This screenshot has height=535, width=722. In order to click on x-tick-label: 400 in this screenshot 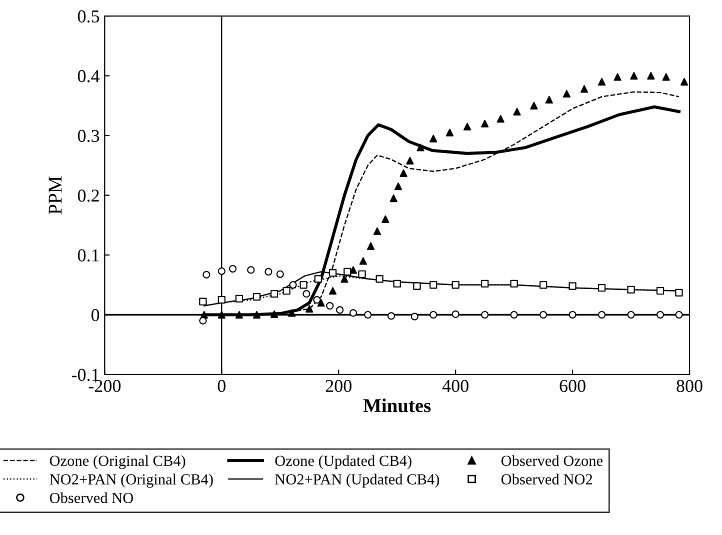, I will do `click(455, 386)`.